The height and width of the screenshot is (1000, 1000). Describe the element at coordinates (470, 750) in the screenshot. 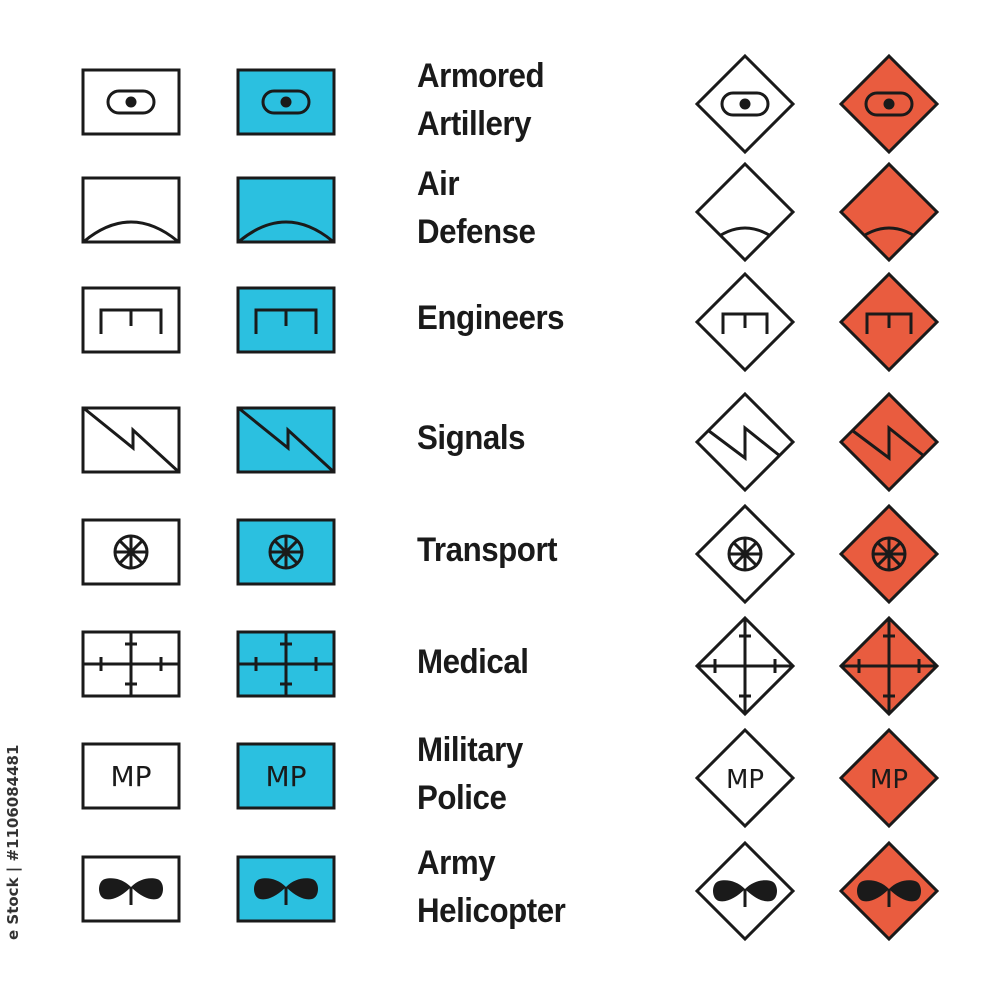

I see `label-line: Military` at that location.